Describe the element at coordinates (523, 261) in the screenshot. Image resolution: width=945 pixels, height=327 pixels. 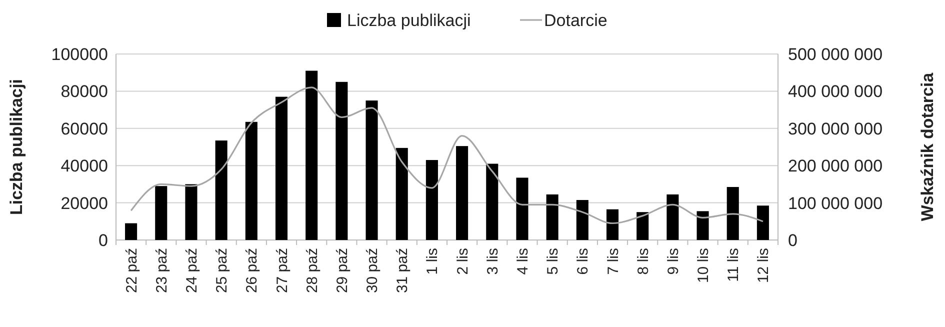
I see `x-tick-label: 4 lis` at that location.